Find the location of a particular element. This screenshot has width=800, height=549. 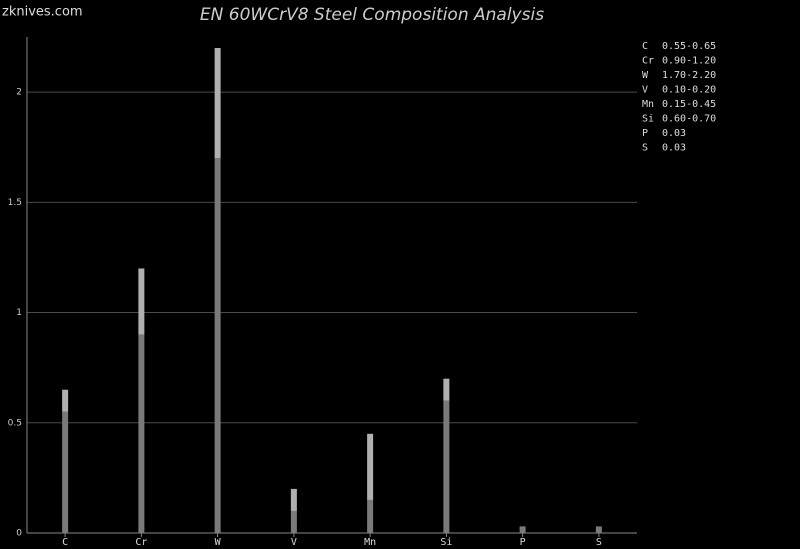

x-tick-label: P is located at coordinates (523, 542).